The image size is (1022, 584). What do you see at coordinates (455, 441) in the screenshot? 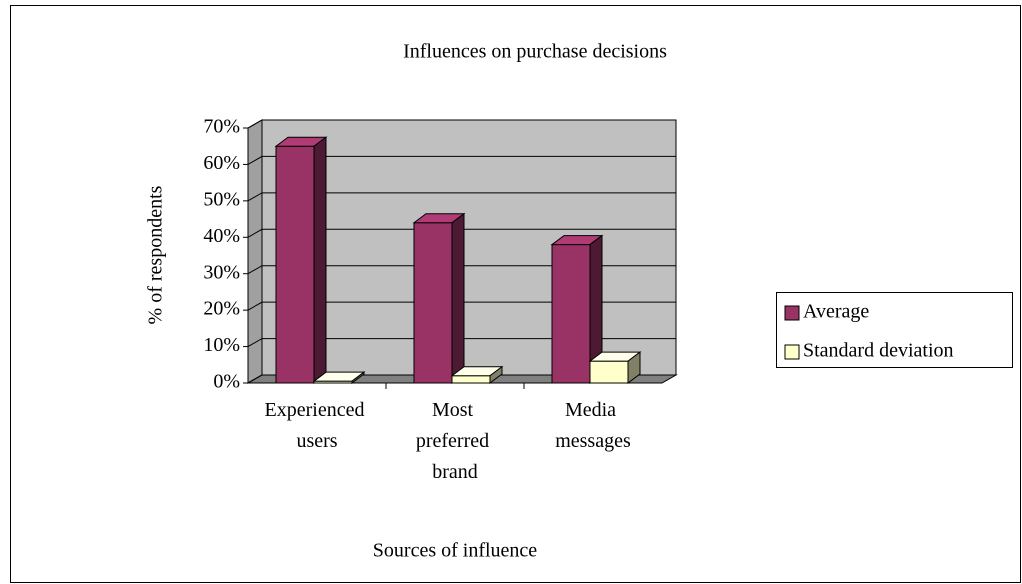
I see `x-tick-label: Most preferred brand` at bounding box center [455, 441].